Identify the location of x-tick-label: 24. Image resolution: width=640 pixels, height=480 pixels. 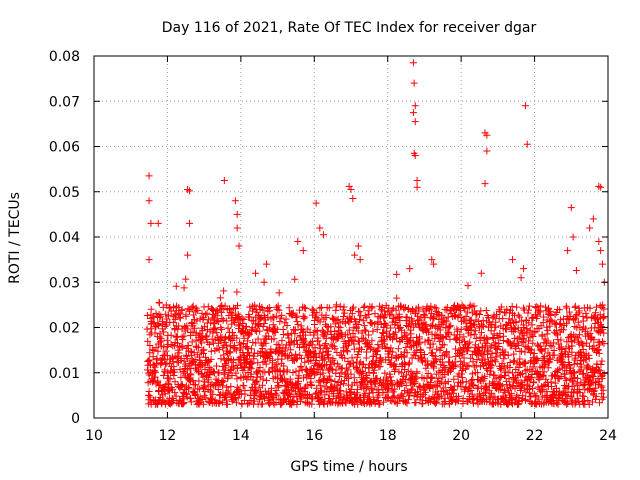
(608, 436).